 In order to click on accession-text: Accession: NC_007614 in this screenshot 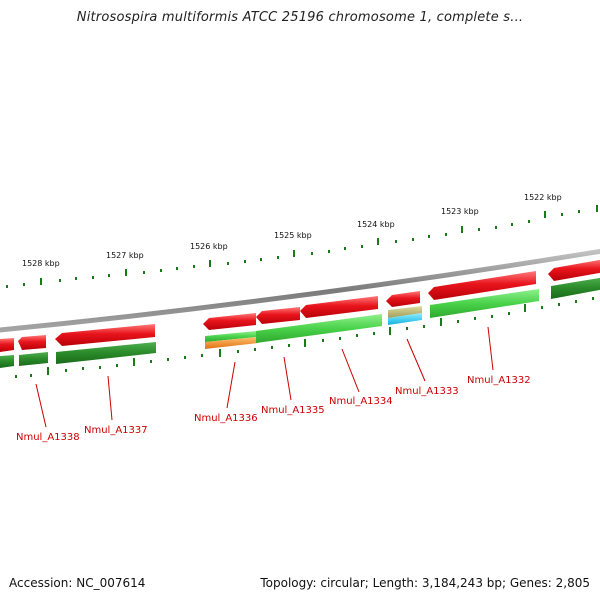, I will do `click(77, 583)`.